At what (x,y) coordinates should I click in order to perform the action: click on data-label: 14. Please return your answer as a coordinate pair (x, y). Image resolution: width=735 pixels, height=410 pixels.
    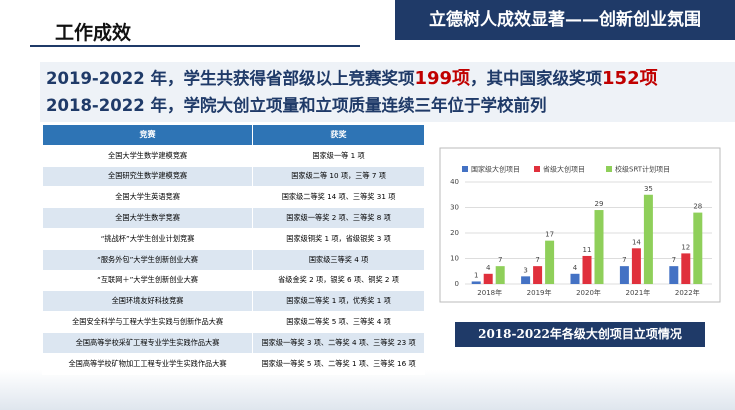
    Looking at the image, I should click on (636, 242).